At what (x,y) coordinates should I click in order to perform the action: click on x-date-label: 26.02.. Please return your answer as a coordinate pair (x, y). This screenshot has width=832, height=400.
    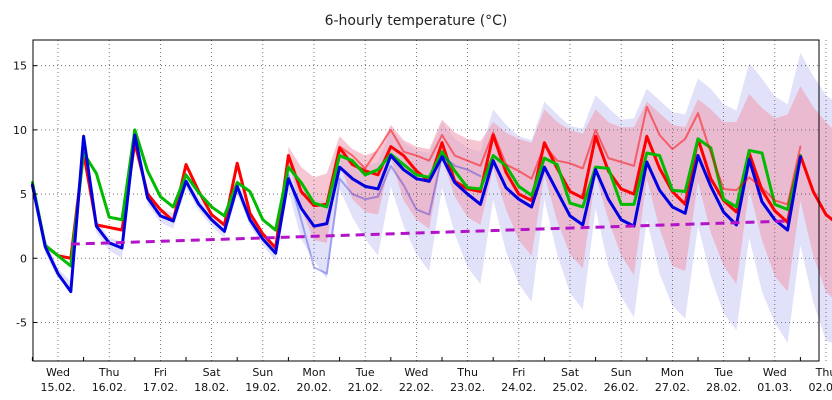
    Looking at the image, I should click on (621, 387).